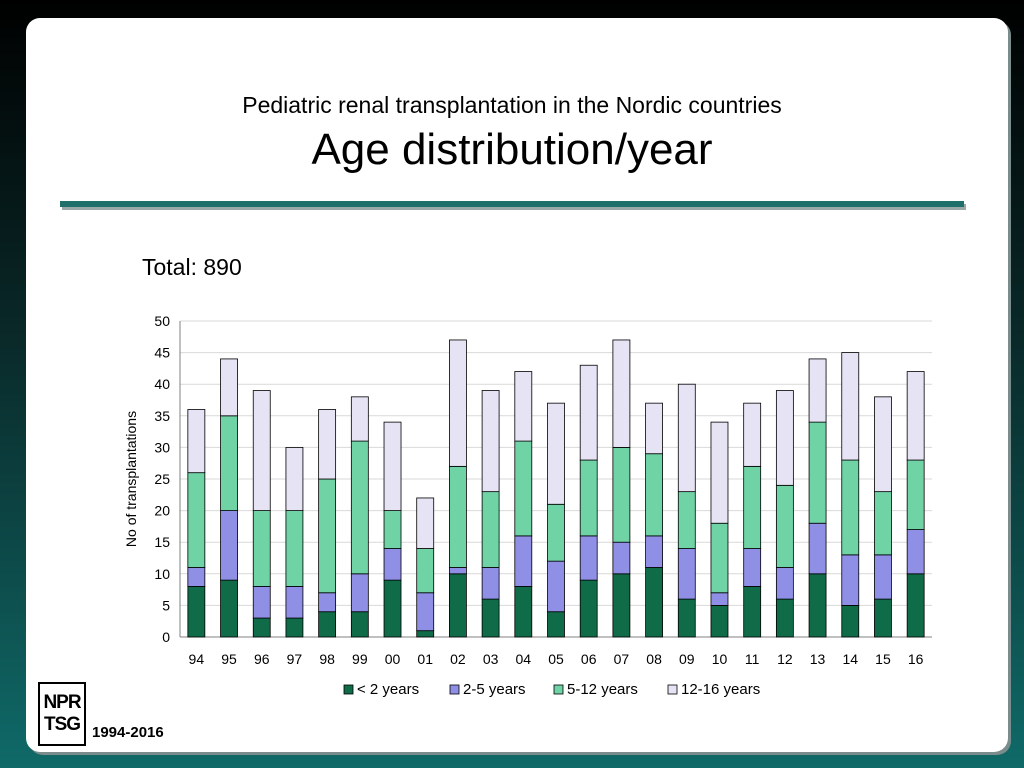 The height and width of the screenshot is (768, 1024). What do you see at coordinates (491, 659) in the screenshot?
I see `x-tick-label: 03` at bounding box center [491, 659].